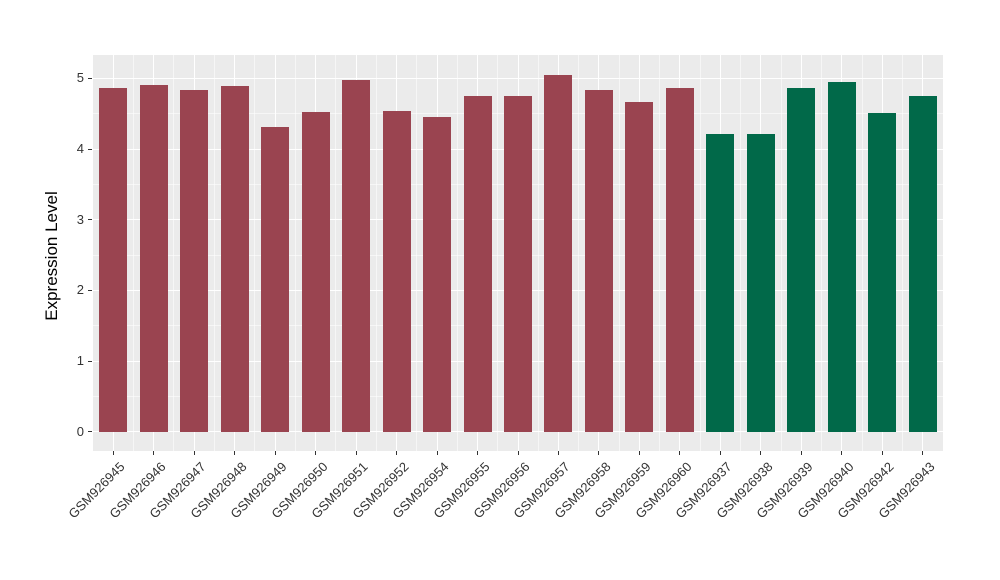  What do you see at coordinates (80, 219) in the screenshot?
I see `y-tick-label: 3` at bounding box center [80, 219].